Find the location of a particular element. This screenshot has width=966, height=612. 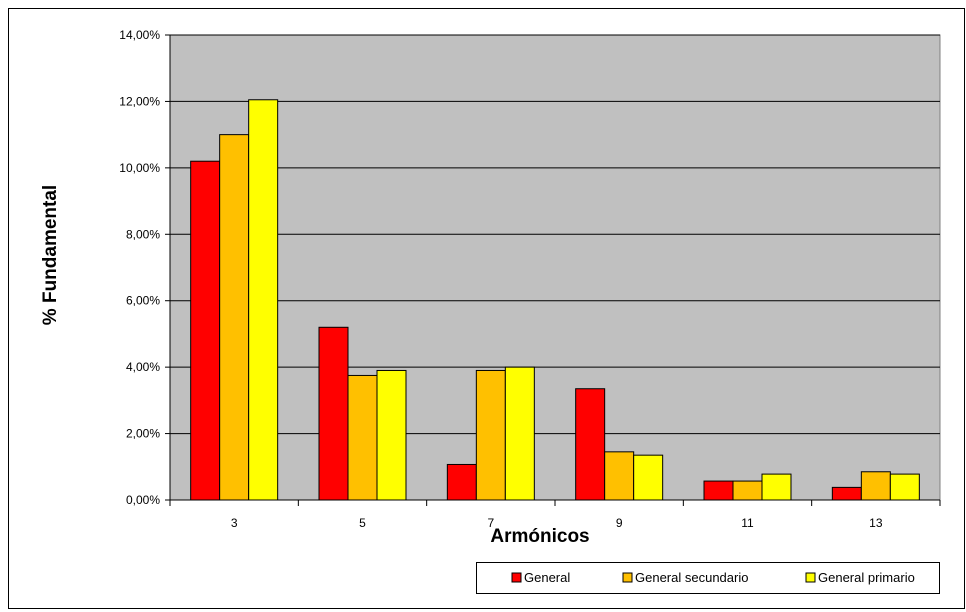

legend-entry: General primario is located at coordinates (866, 577).